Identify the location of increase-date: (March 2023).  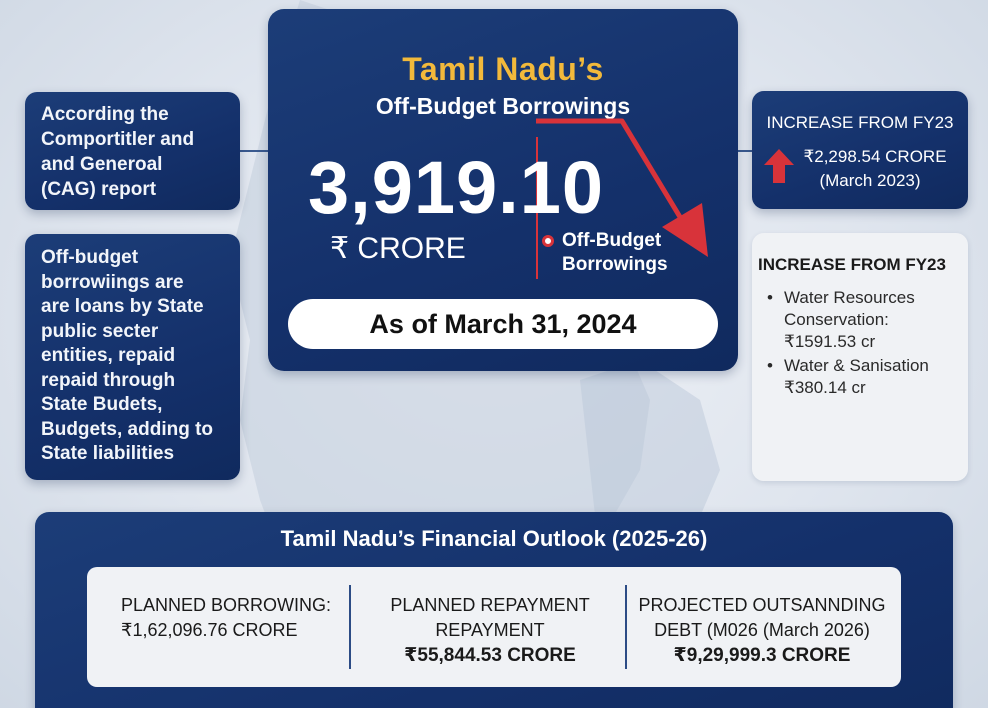
(870, 180).